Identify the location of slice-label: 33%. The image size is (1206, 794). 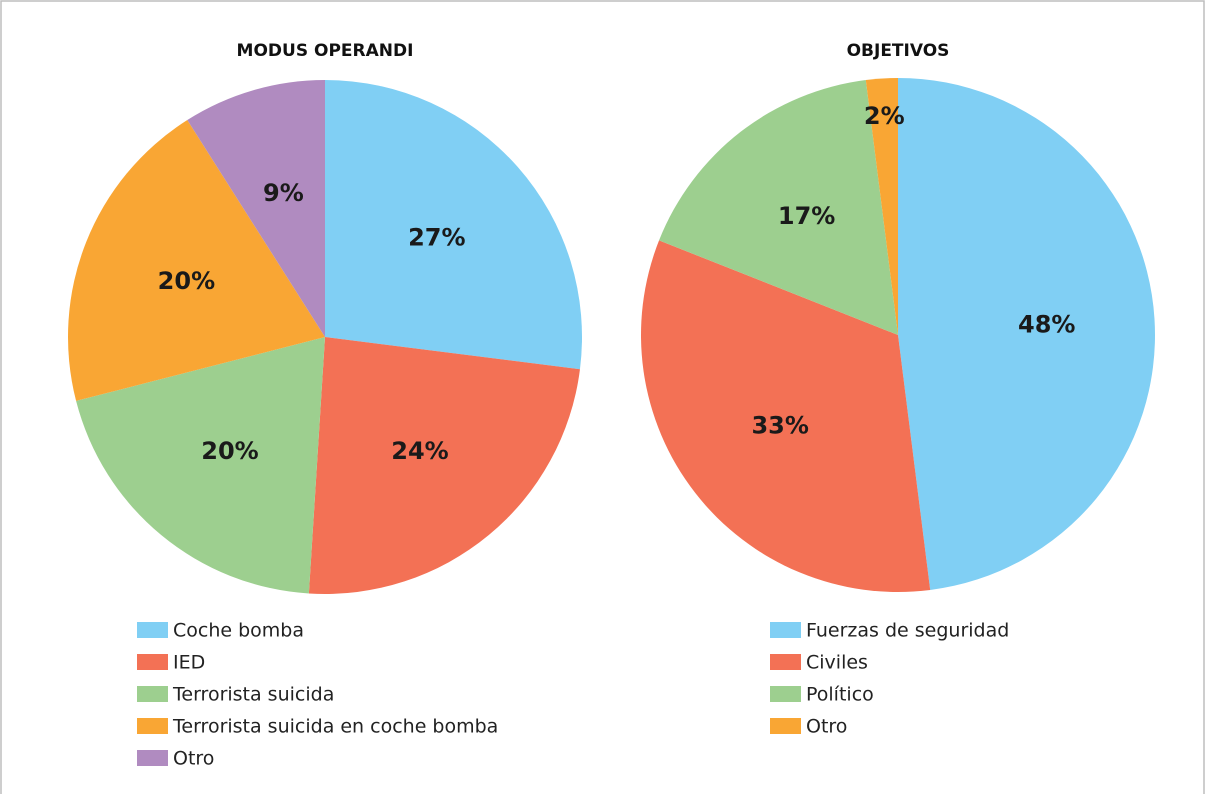
(779, 425).